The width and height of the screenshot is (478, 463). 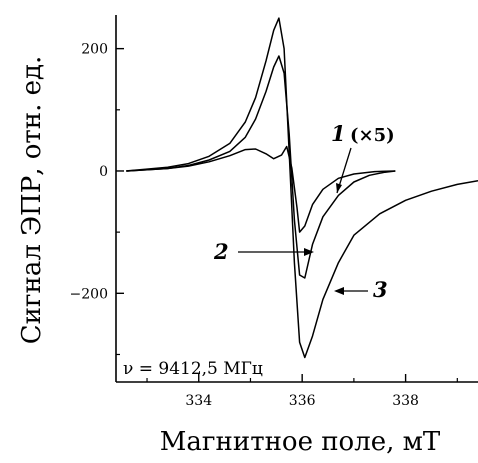 What do you see at coordinates (302, 401) in the screenshot?
I see `x-tick-label: 336` at bounding box center [302, 401].